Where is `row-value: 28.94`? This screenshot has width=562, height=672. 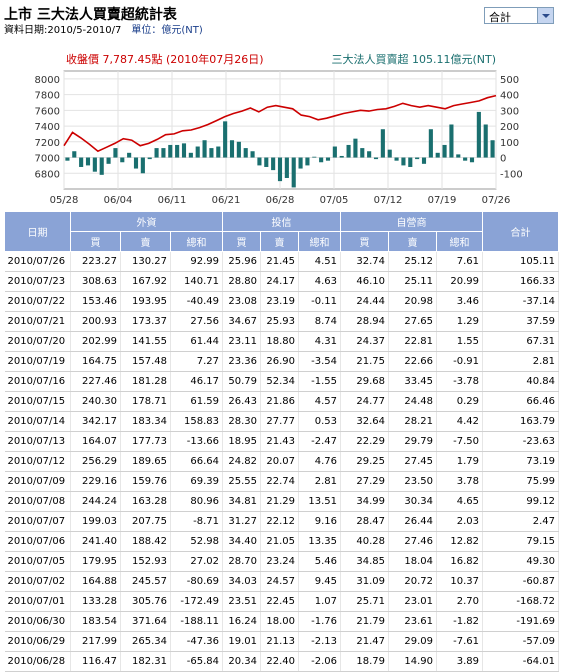 row-value: 28.94 is located at coordinates (364, 321).